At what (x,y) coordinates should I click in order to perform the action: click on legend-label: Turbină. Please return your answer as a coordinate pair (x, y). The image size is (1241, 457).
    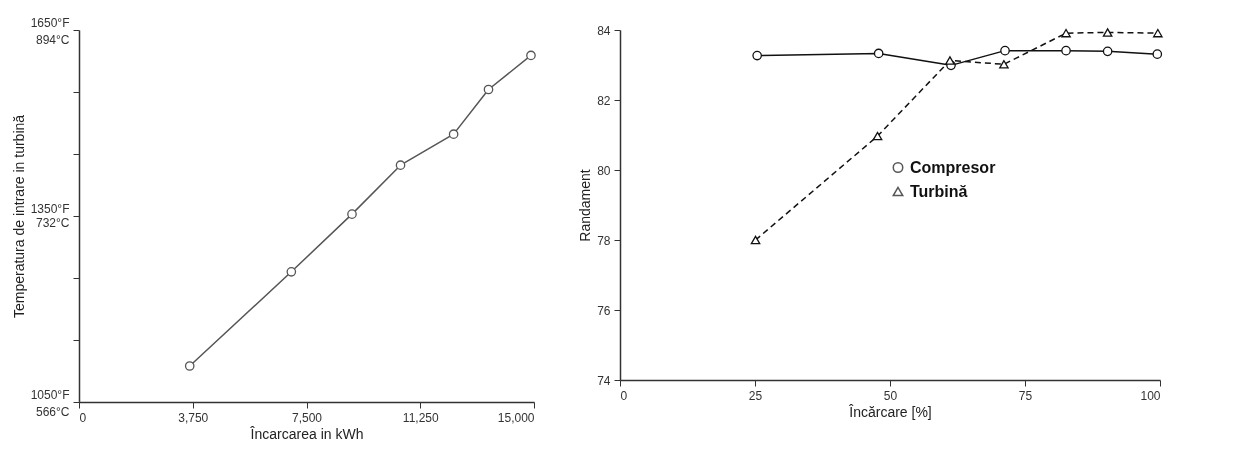
    Looking at the image, I should click on (939, 191).